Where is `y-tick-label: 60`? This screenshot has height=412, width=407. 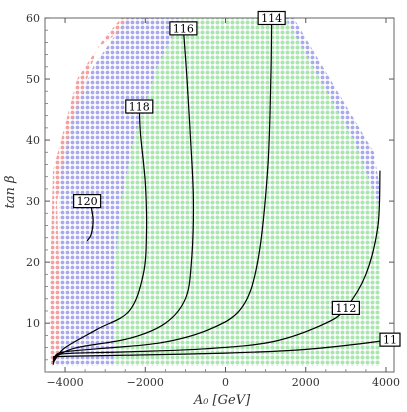
y-tick-label: 60 is located at coordinates (33, 18).